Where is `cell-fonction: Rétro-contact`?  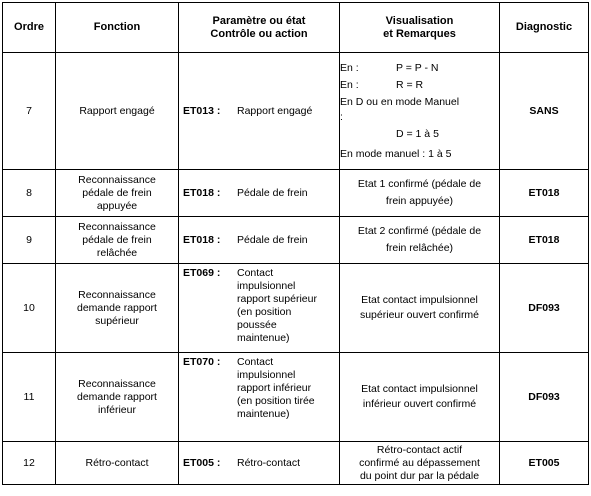 cell-fonction: Rétro-contact is located at coordinates (117, 463).